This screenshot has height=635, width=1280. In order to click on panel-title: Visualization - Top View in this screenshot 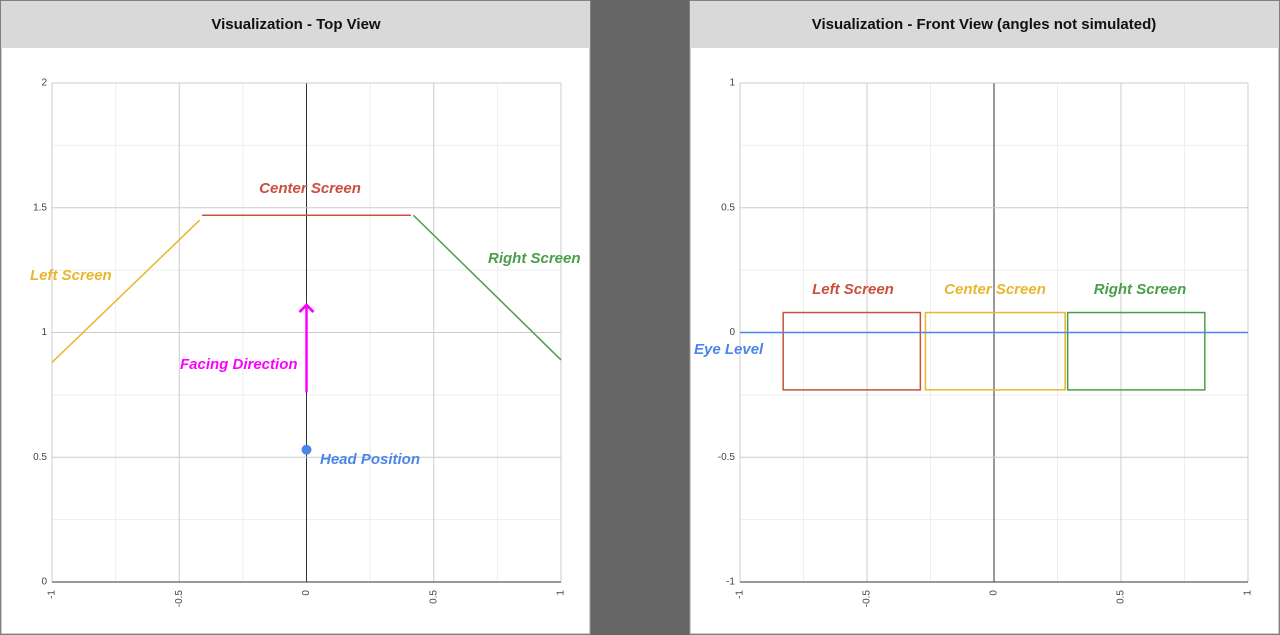, I will do `click(296, 24)`.